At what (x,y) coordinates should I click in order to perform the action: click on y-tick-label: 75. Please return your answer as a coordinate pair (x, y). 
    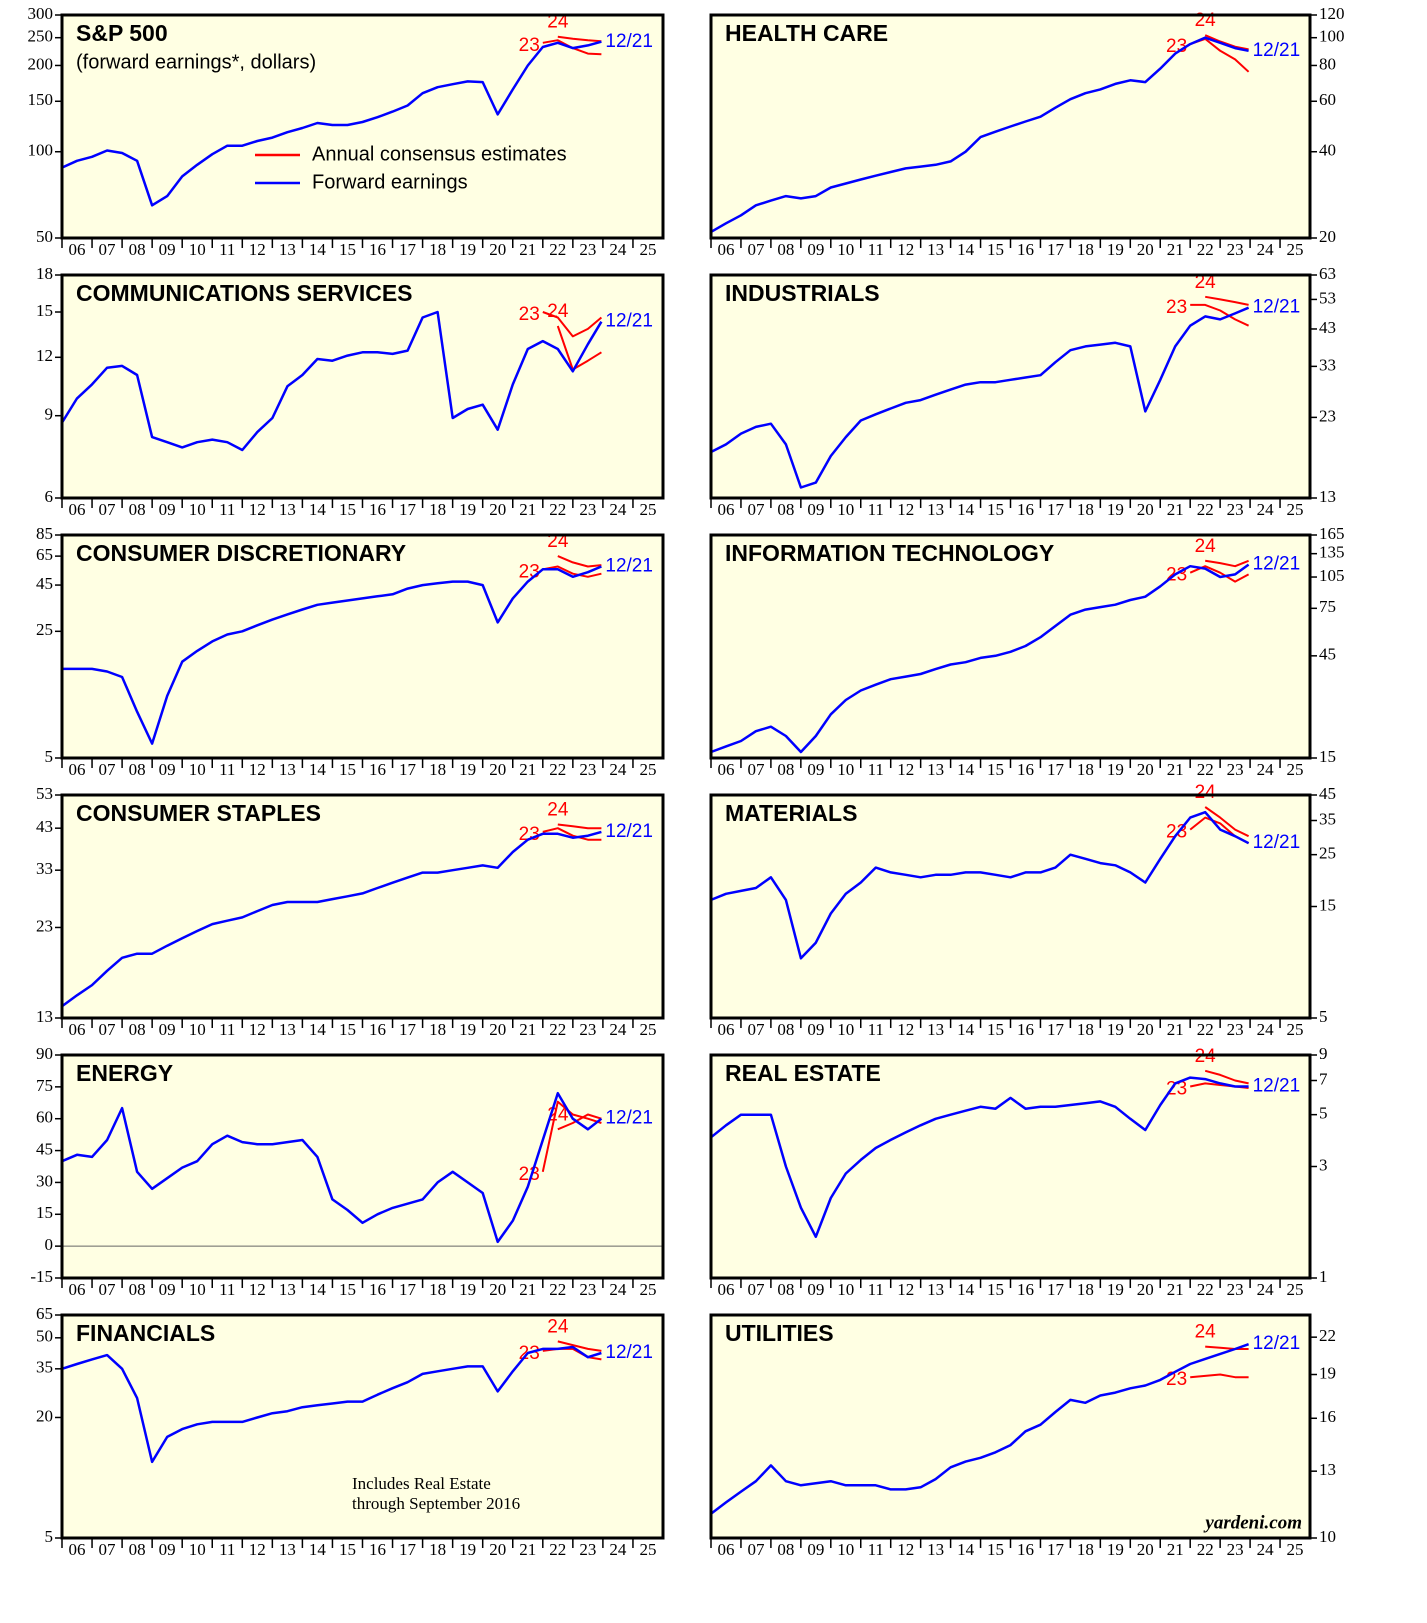
    Looking at the image, I should click on (1327, 606).